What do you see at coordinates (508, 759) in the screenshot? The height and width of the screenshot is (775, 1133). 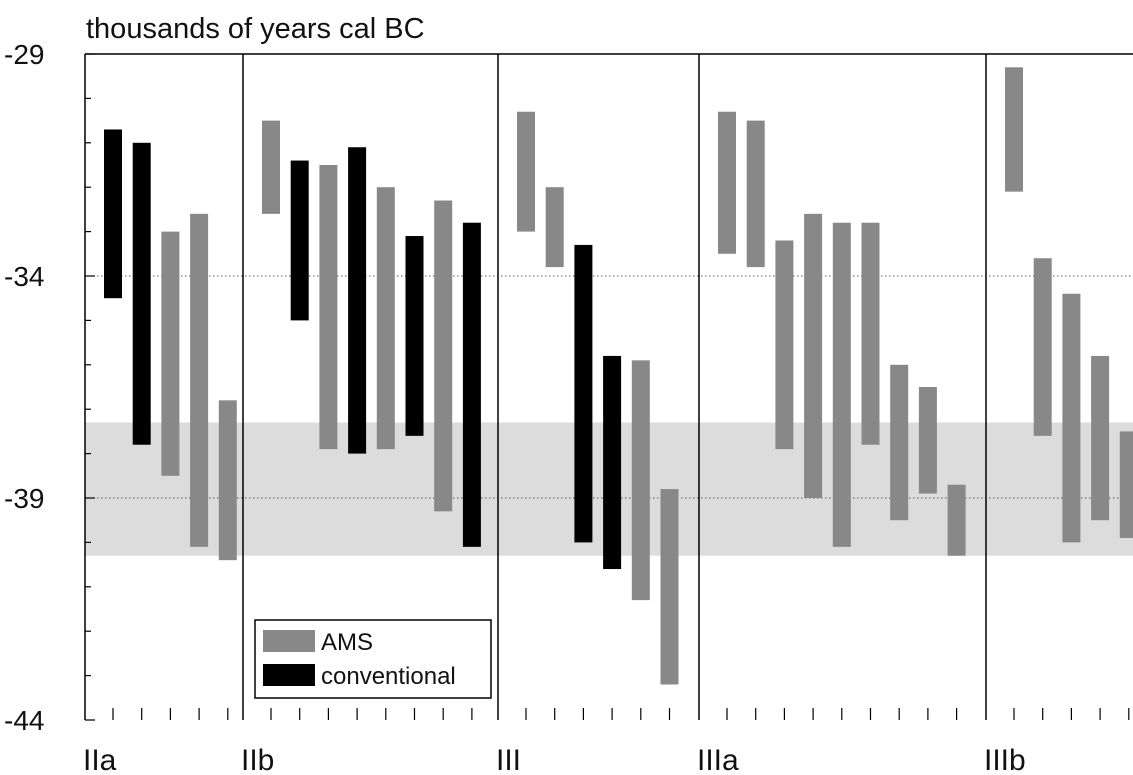 I see `phase-label: III` at bounding box center [508, 759].